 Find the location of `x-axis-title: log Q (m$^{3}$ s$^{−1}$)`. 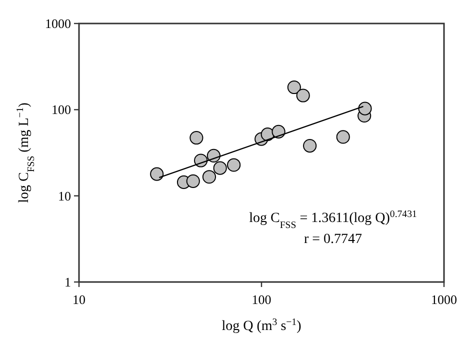

x-axis-title: log Q (m$^{3}$ s$^{−1}$) is located at coordinates (262, 325).